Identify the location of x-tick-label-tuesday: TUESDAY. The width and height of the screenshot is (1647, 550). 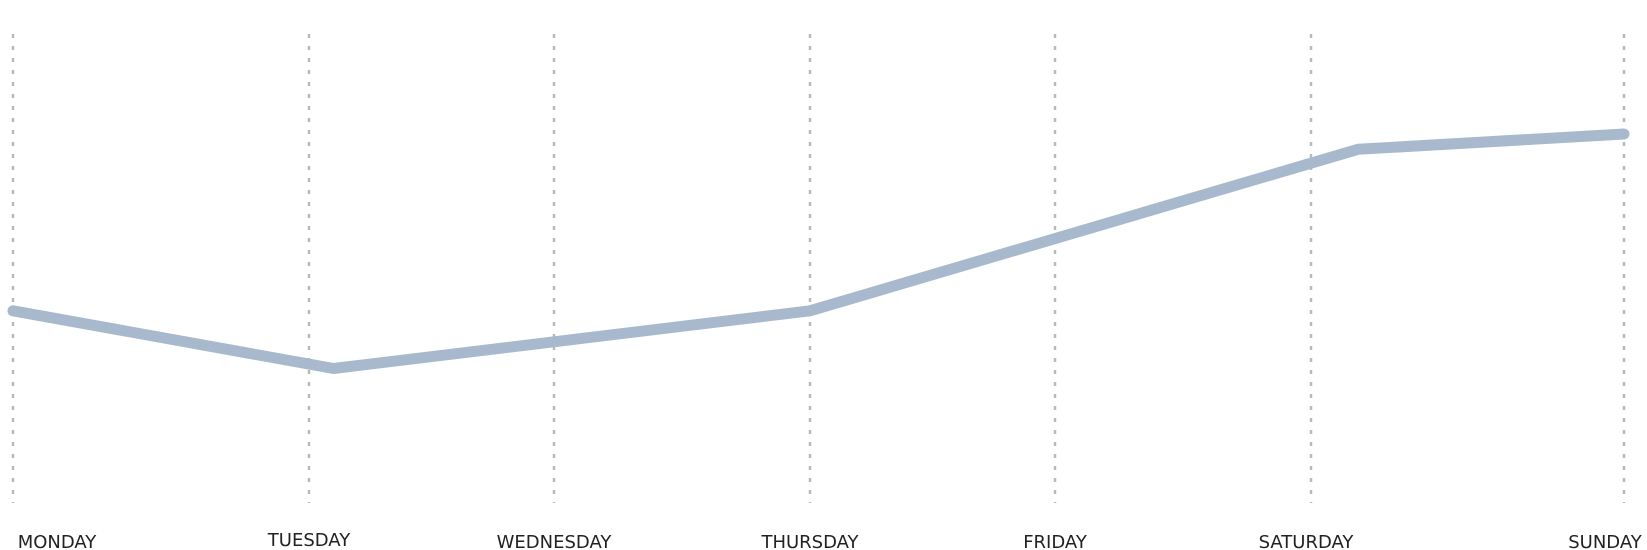
(309, 540).